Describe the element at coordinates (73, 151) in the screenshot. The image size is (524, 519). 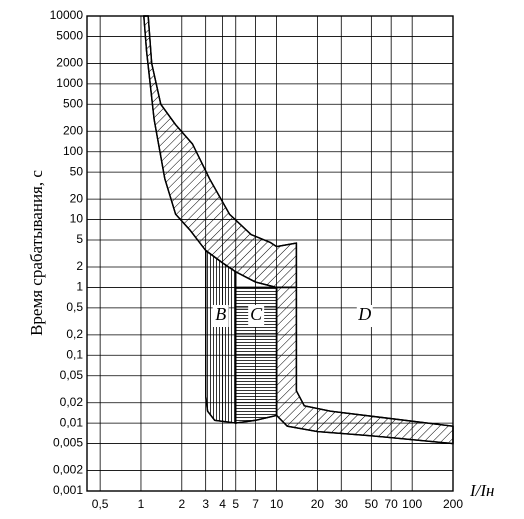
I see `y-tick-label: 100` at that location.